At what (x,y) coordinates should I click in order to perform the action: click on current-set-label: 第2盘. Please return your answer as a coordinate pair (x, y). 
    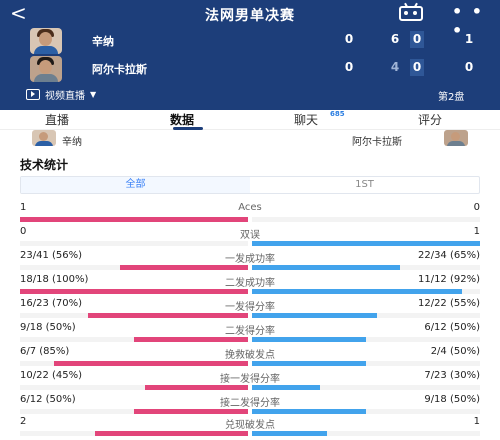
    Looking at the image, I should click on (451, 97).